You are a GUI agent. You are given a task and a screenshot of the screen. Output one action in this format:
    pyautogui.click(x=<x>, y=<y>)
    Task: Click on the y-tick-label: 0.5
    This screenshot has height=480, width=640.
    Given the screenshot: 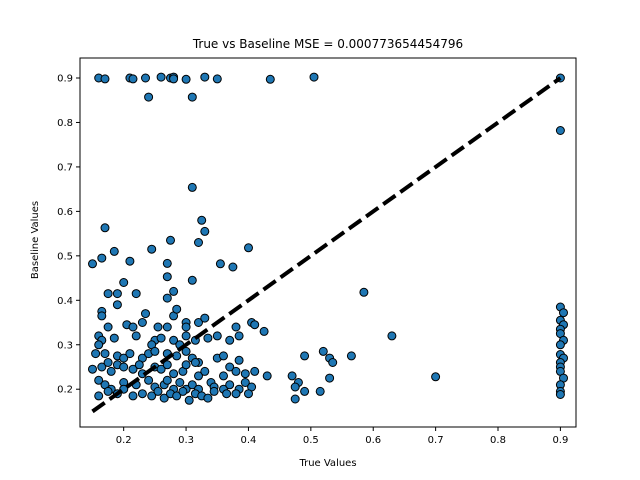 What is the action you would take?
    pyautogui.click(x=65, y=256)
    